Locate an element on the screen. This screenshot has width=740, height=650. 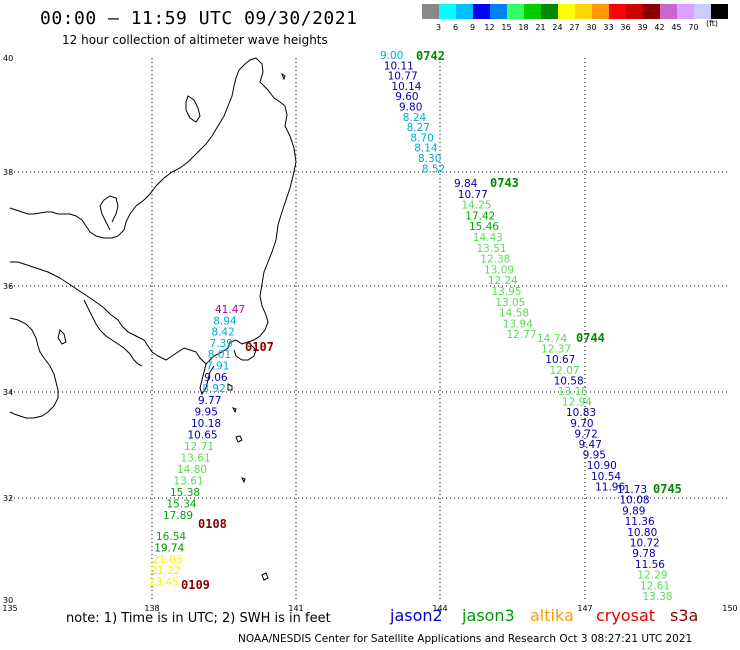
legend-label: 21 is located at coordinates (540, 27).